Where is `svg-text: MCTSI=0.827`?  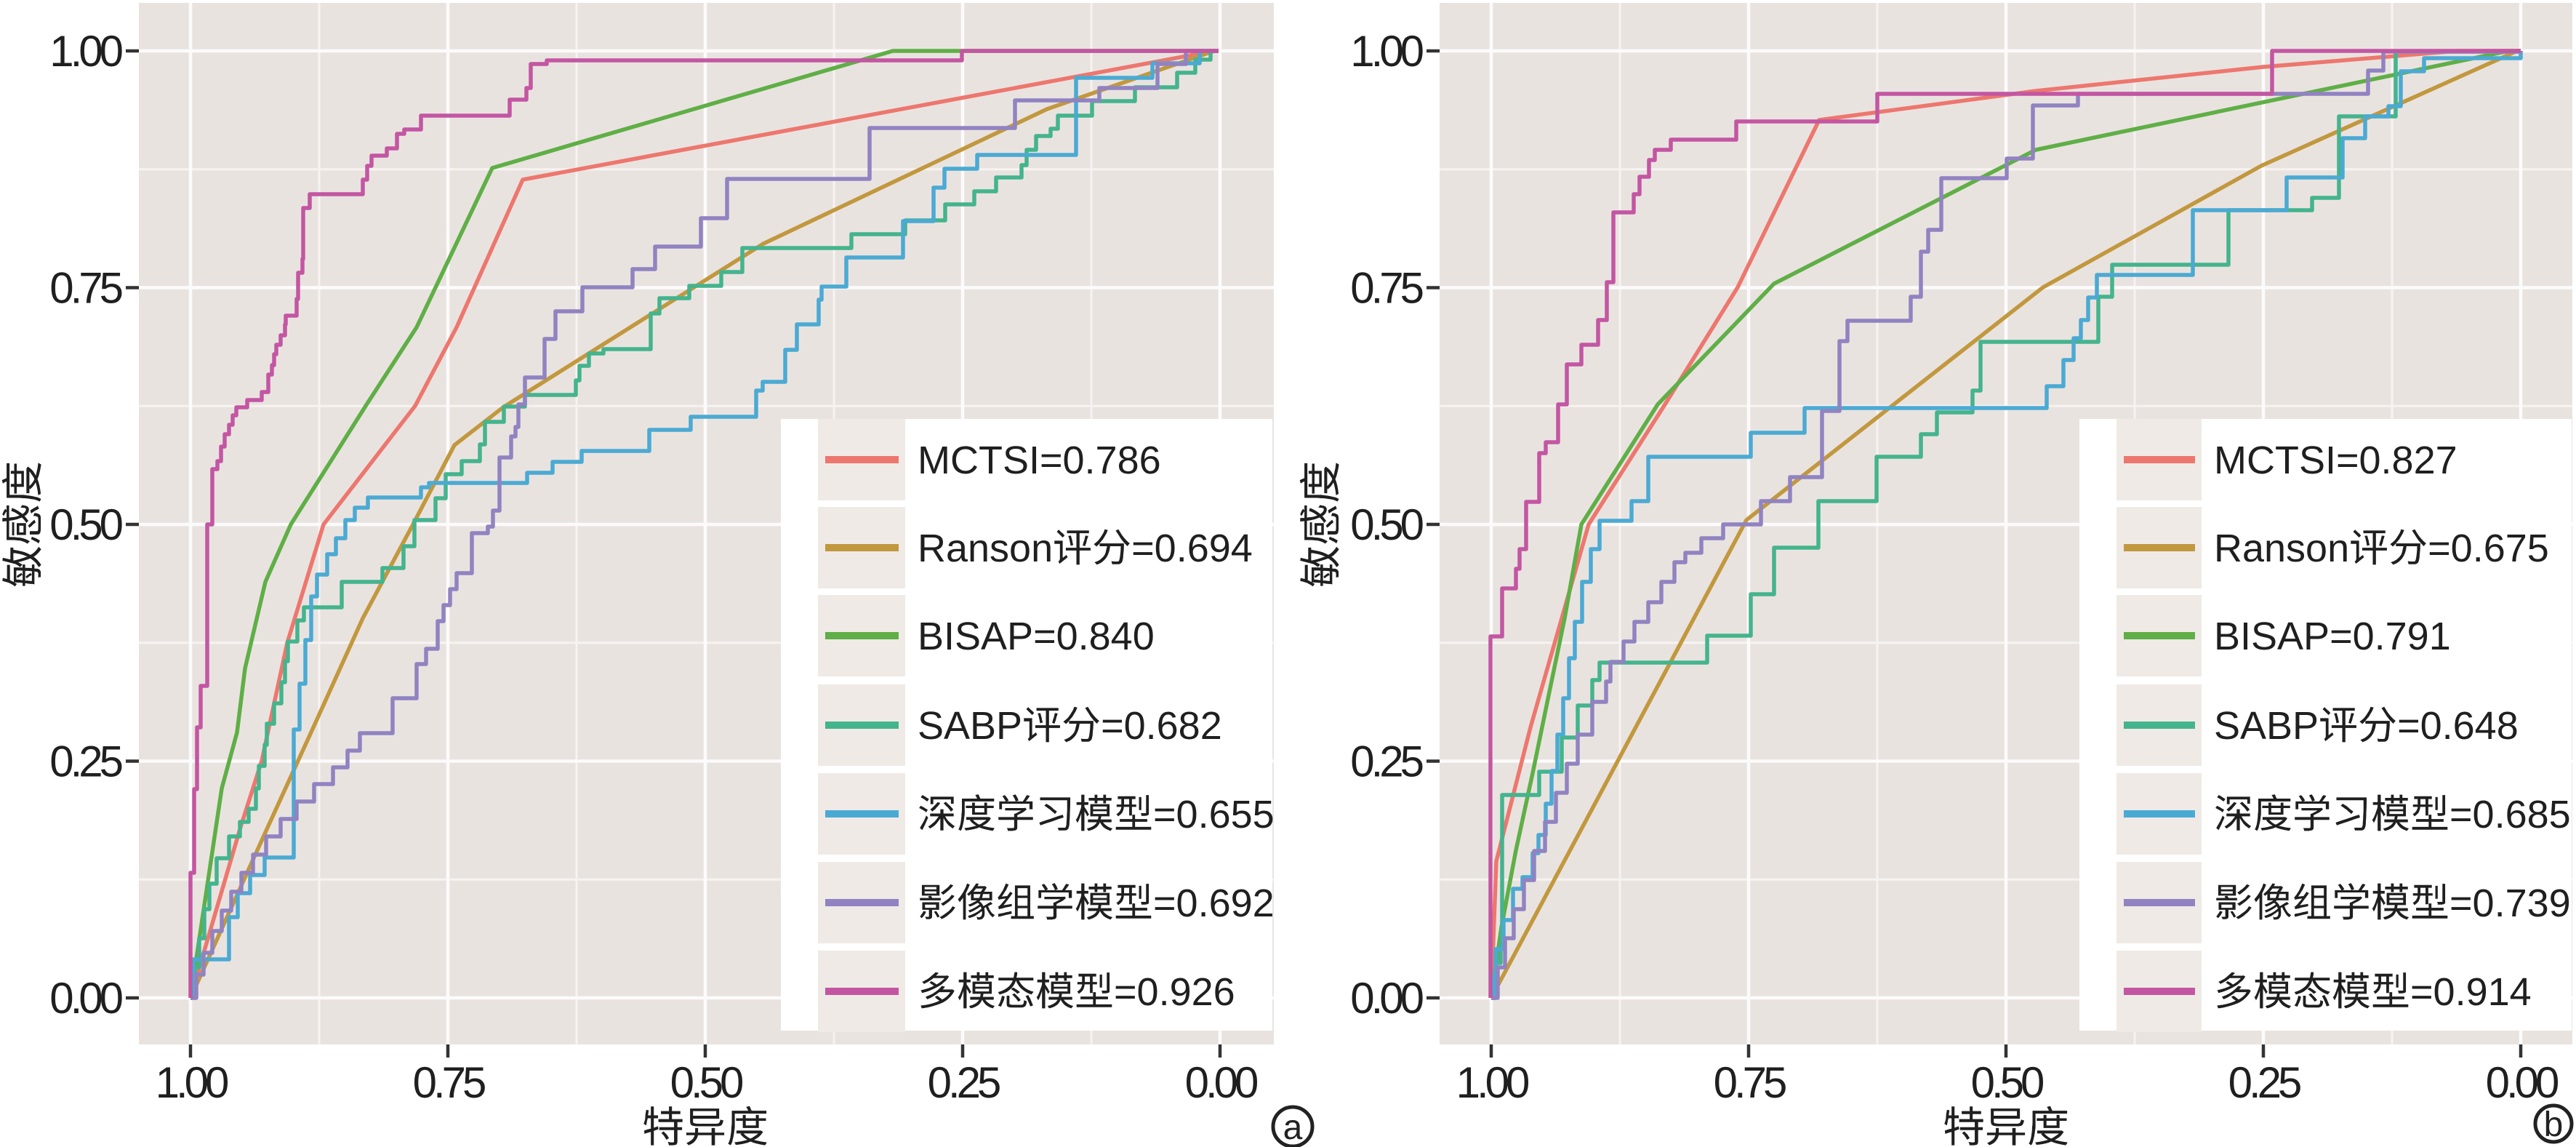 svg-text: MCTSI=0.827 is located at coordinates (2336, 460).